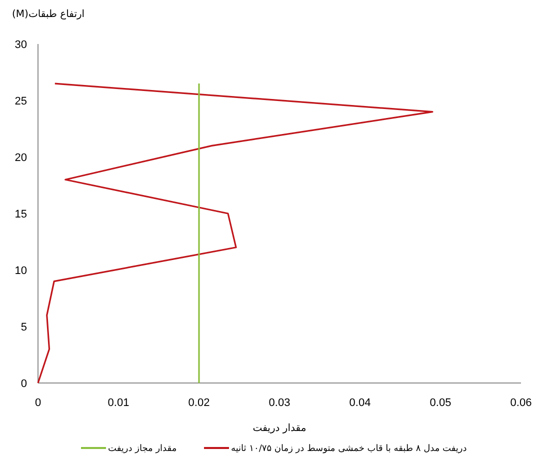 Image resolution: width=533 pixels, height=458 pixels. What do you see at coordinates (119, 403) in the screenshot?
I see `x-tick-label: 0.01` at bounding box center [119, 403].